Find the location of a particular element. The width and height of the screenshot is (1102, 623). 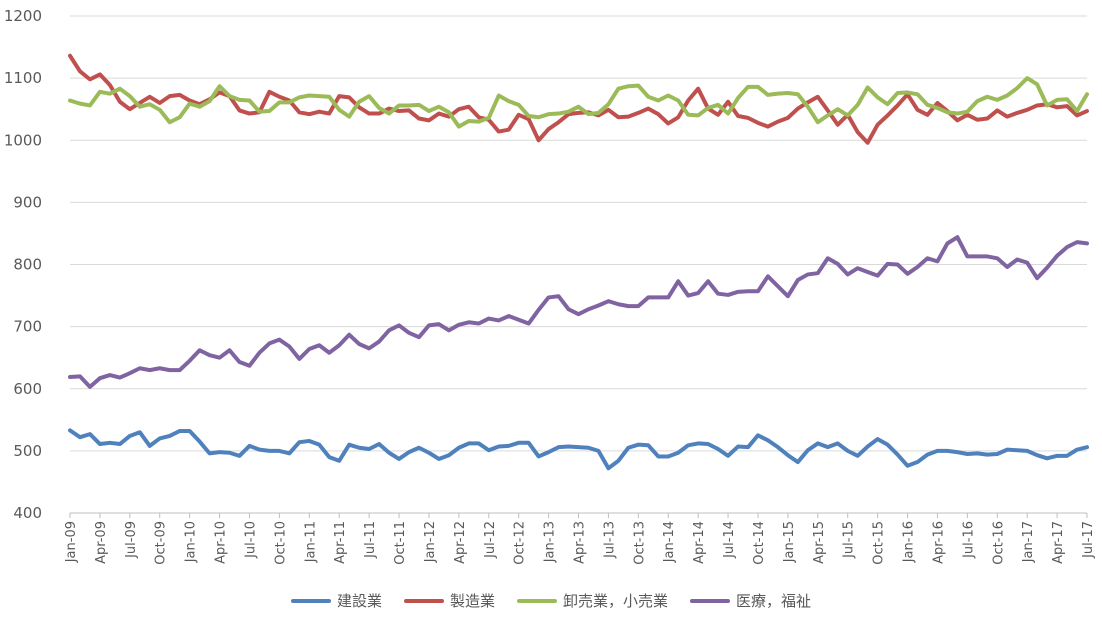

y-tick-label: 400 is located at coordinates (27, 513).